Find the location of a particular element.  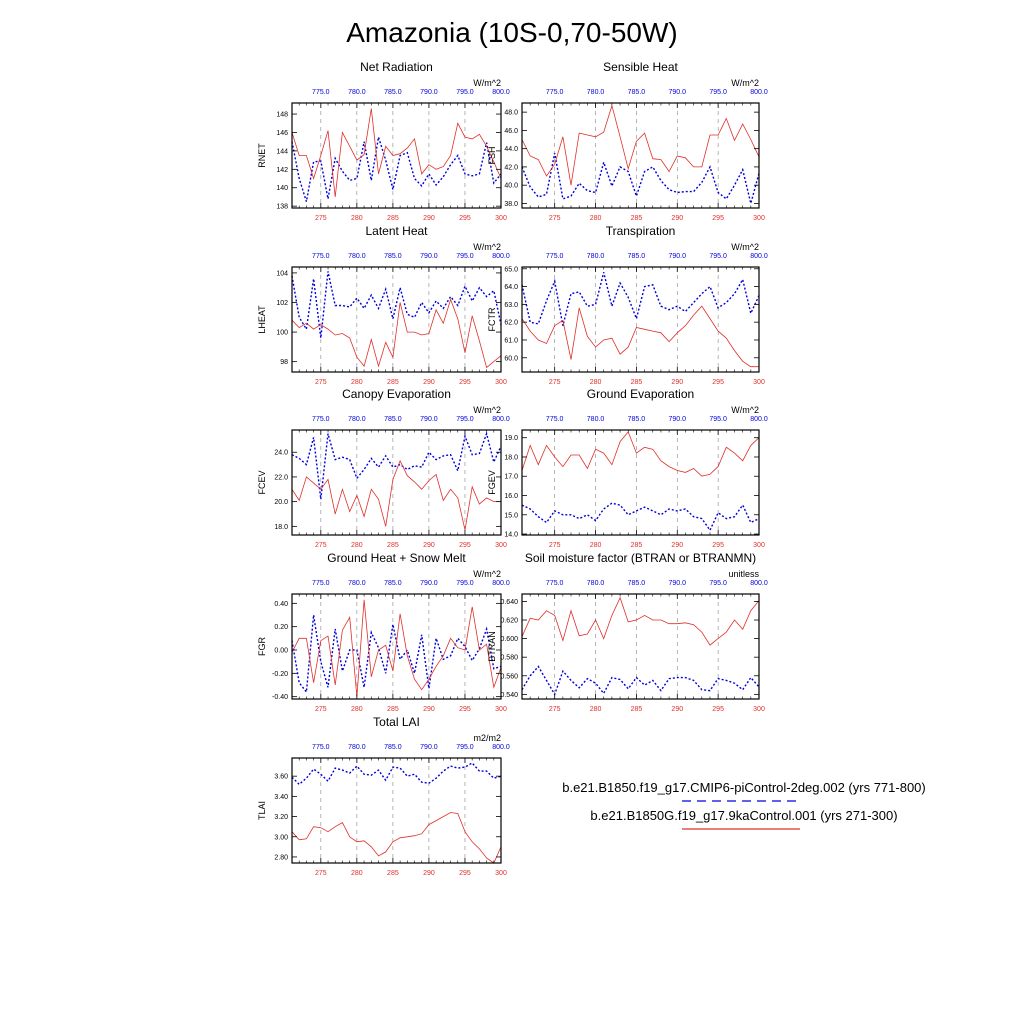

y-tick-label: 3.20 is located at coordinates (281, 817).